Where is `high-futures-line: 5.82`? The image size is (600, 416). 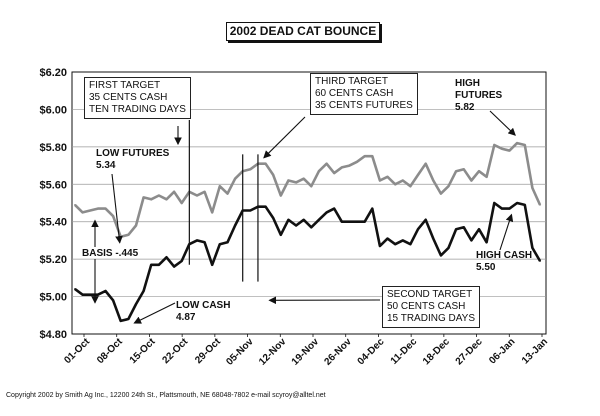
high-futures-line: 5.82 is located at coordinates (465, 107).